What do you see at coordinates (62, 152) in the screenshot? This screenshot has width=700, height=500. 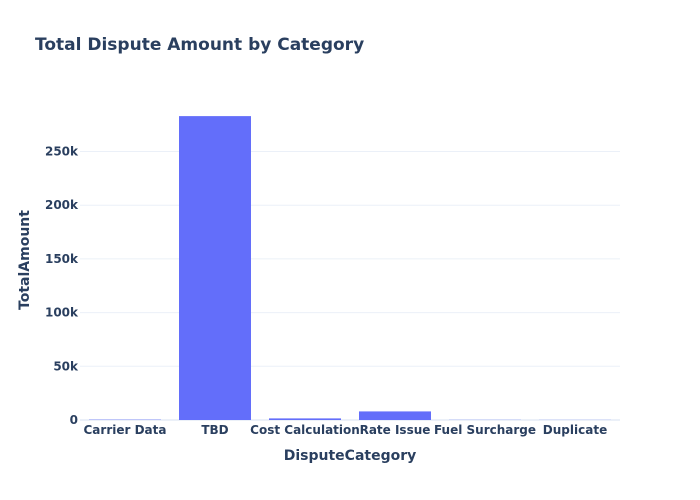 I see `y-tick-label: 250k` at bounding box center [62, 152].